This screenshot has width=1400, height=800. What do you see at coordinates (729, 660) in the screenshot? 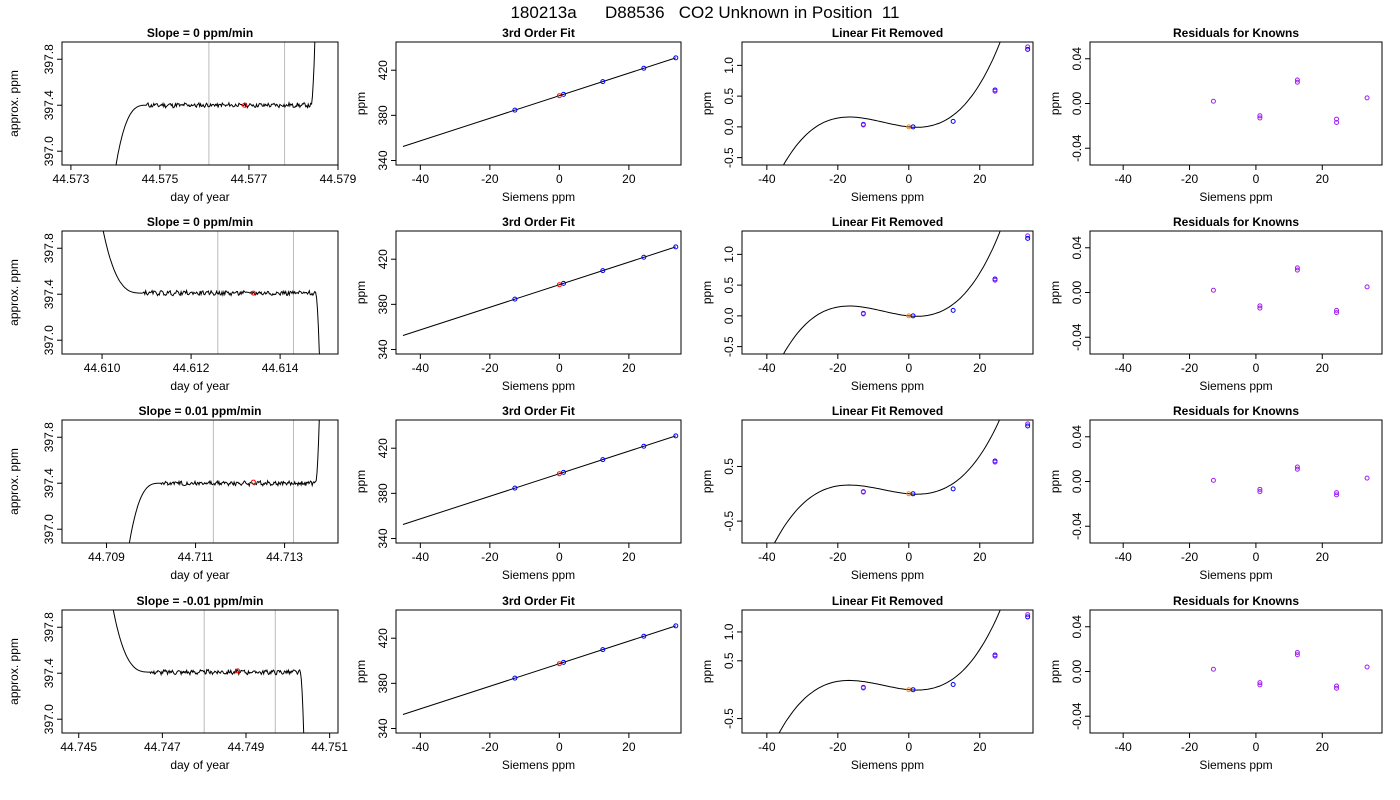
I see `y-tick-label: 0.5` at bounding box center [729, 660].